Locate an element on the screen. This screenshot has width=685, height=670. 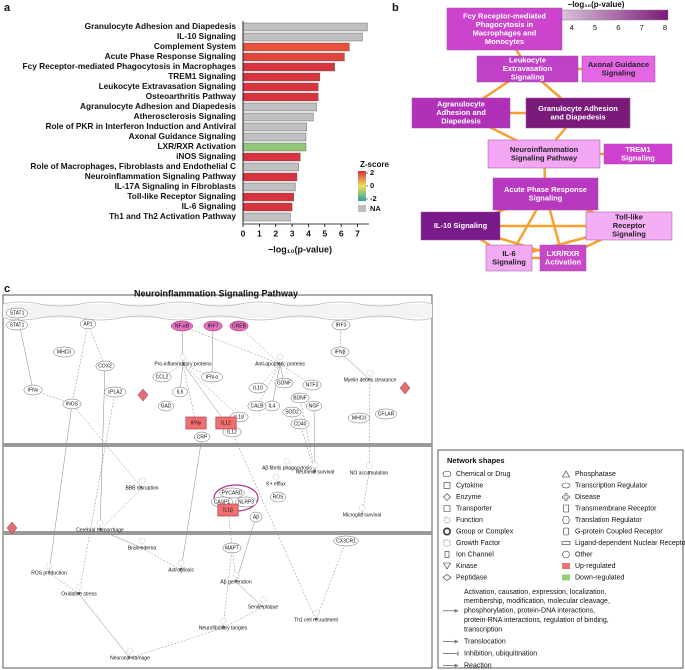
legend-label: Enzyme is located at coordinates (468, 497).